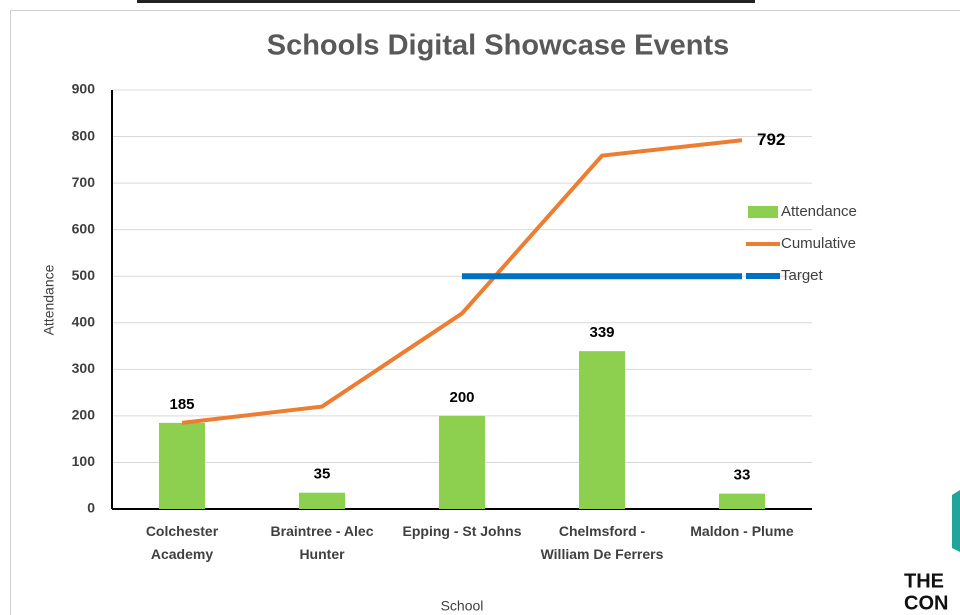  Describe the element at coordinates (742, 531) in the screenshot. I see `x-tick-label: Maldon - Plume` at that location.